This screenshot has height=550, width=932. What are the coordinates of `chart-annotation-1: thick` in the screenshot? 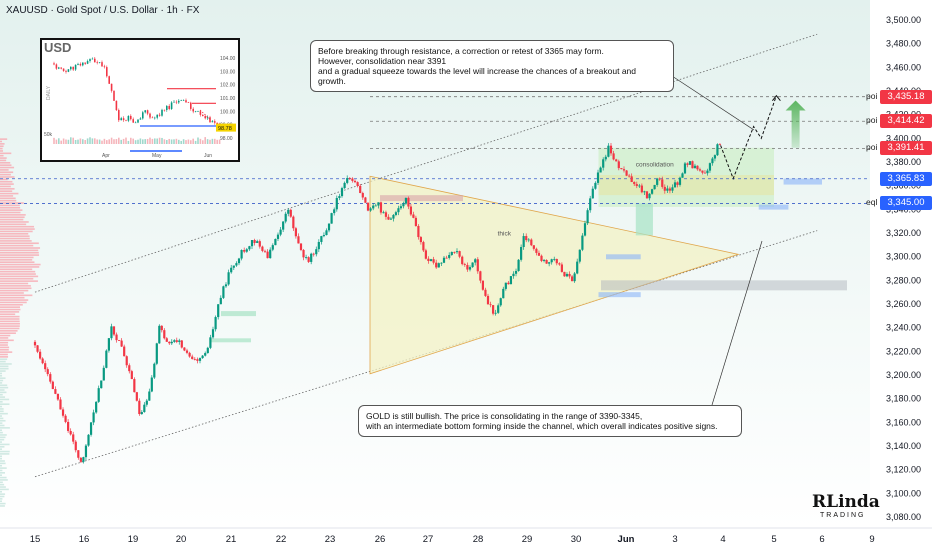 It's located at (505, 233).